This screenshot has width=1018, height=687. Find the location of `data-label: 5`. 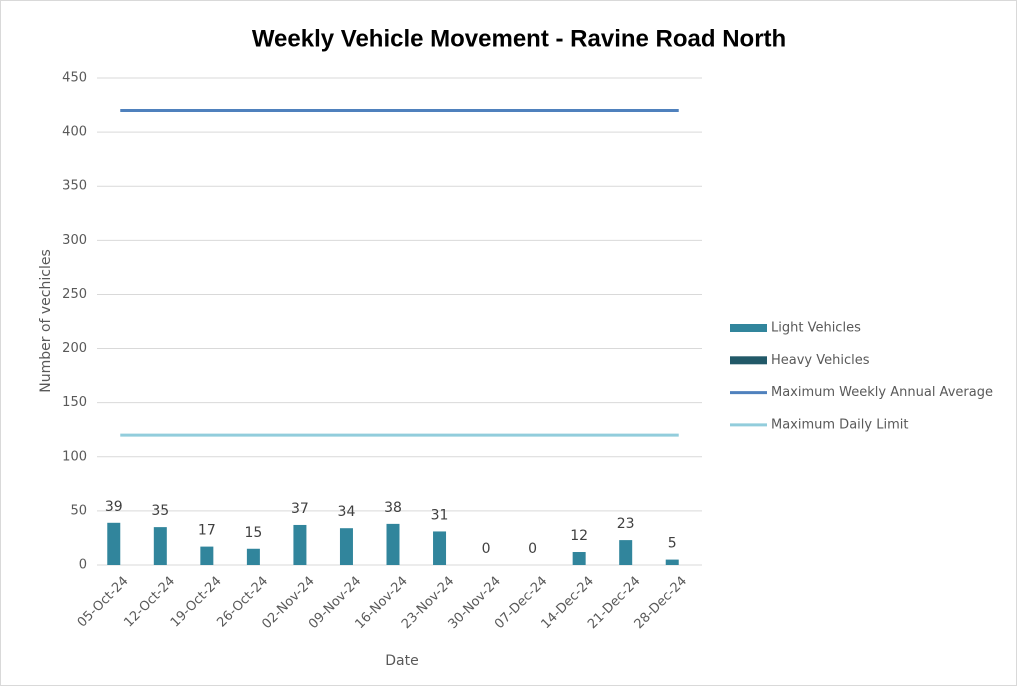

data-label: 5 is located at coordinates (672, 544).